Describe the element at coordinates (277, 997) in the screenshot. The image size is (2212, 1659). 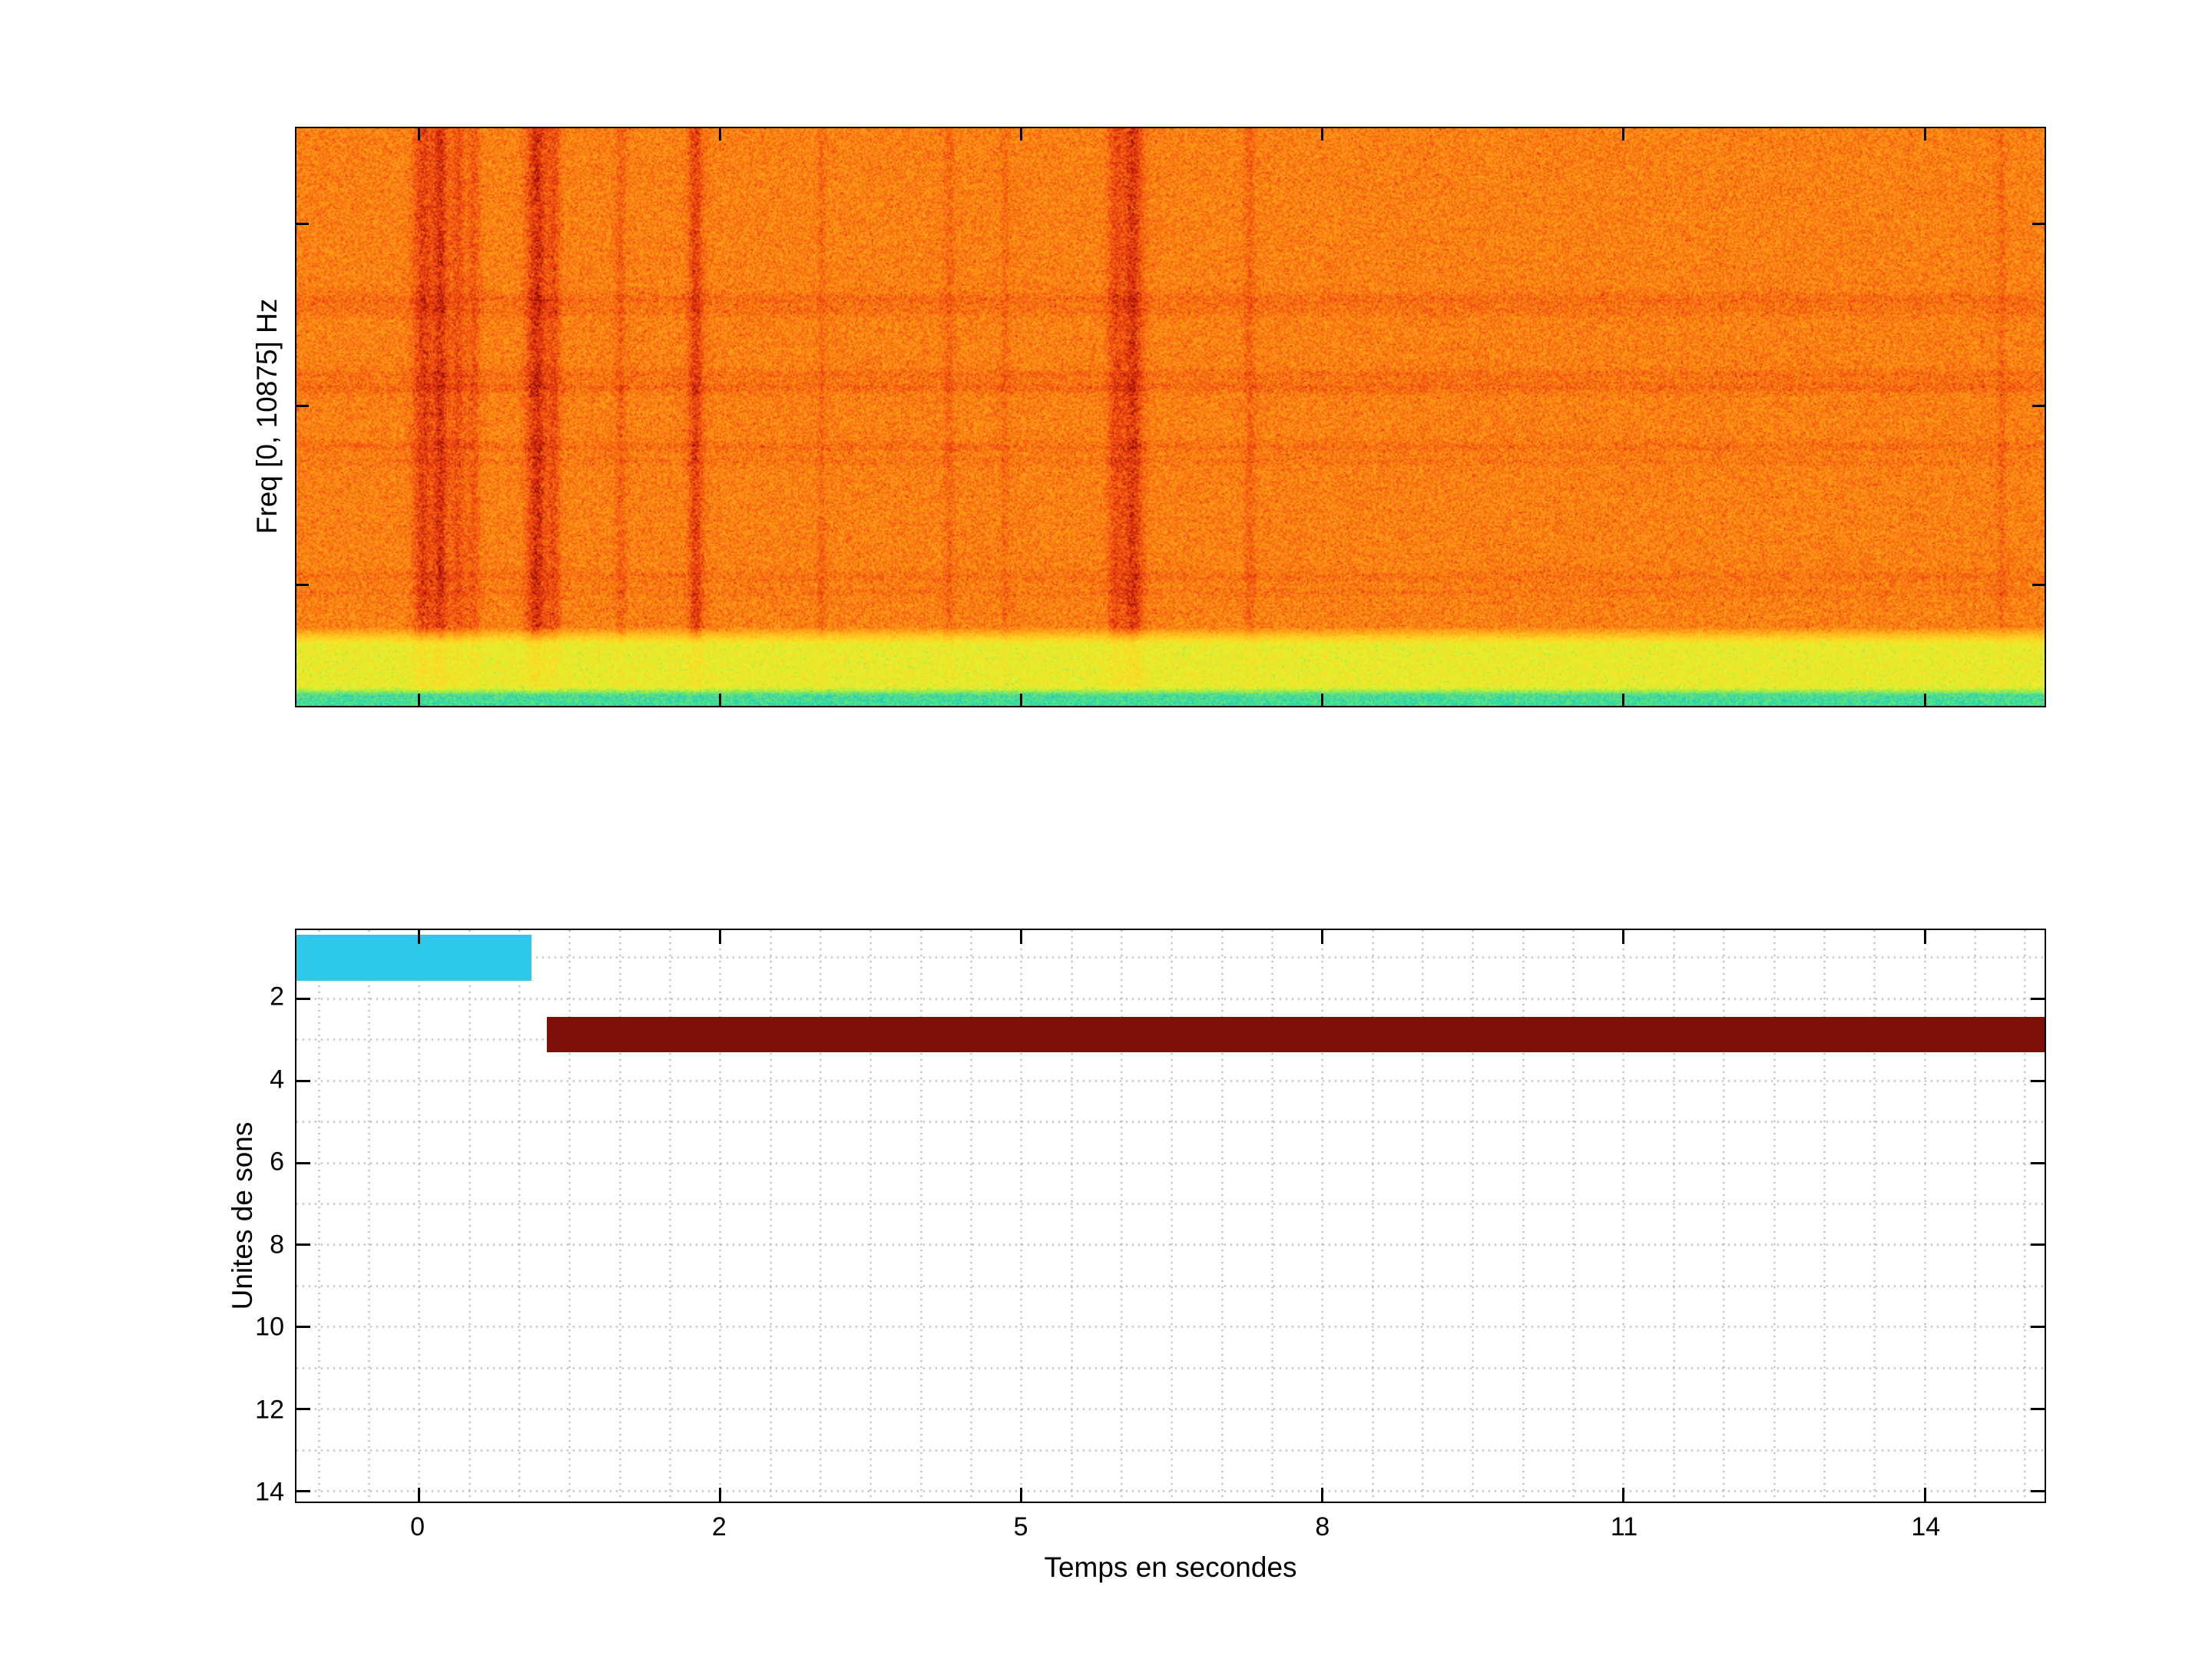
I see `y-tick-label-2: 2` at that location.